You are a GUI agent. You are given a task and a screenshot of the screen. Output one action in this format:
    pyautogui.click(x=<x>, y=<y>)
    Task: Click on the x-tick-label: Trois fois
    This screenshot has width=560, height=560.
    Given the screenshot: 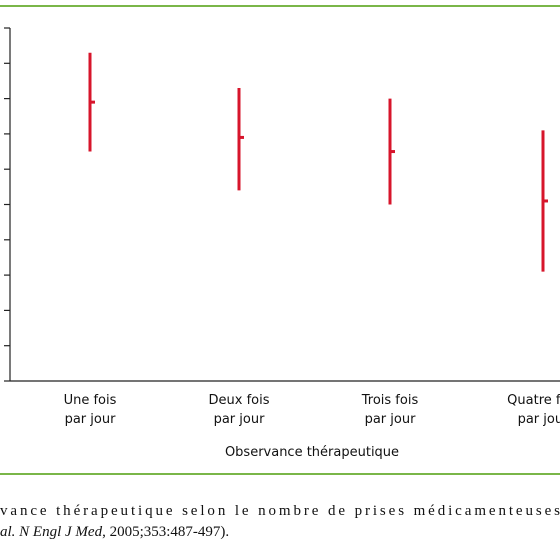 What is the action you would take?
    pyautogui.click(x=390, y=400)
    